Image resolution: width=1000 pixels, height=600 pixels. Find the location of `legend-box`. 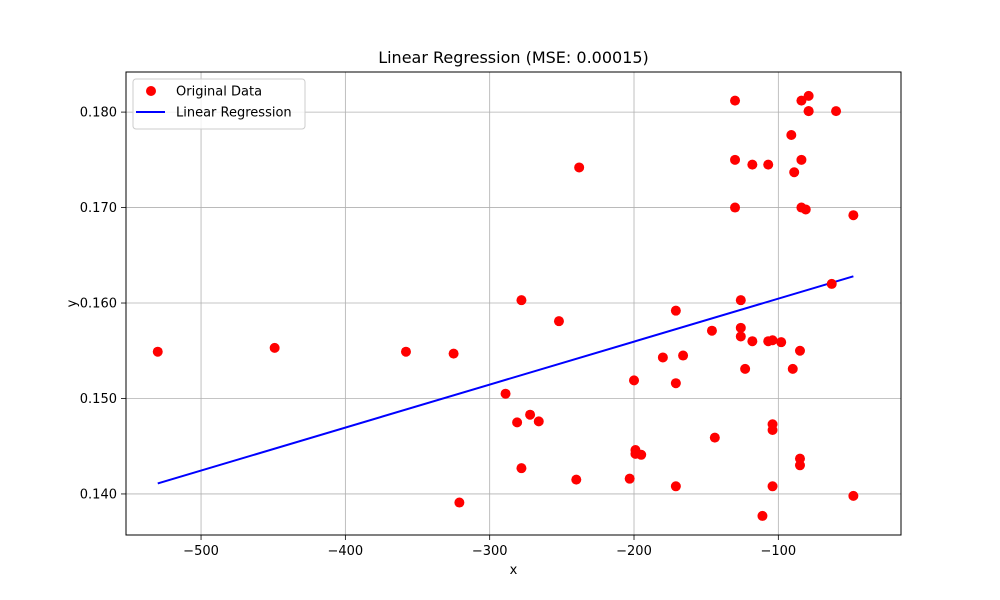

legend-box is located at coordinates (219, 104).